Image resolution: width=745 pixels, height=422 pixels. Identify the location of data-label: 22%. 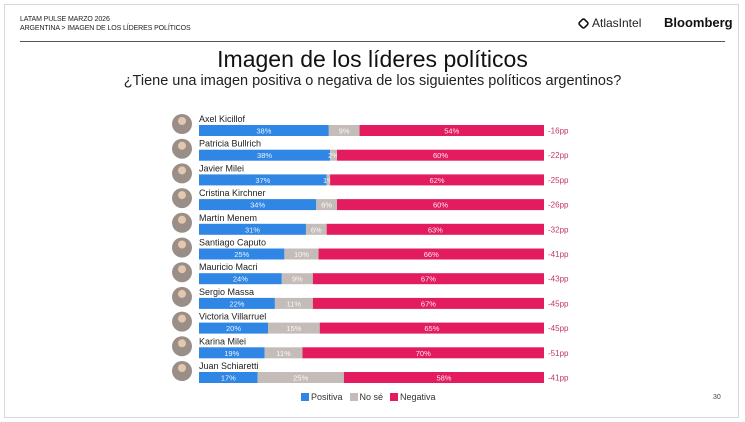
(236, 303).